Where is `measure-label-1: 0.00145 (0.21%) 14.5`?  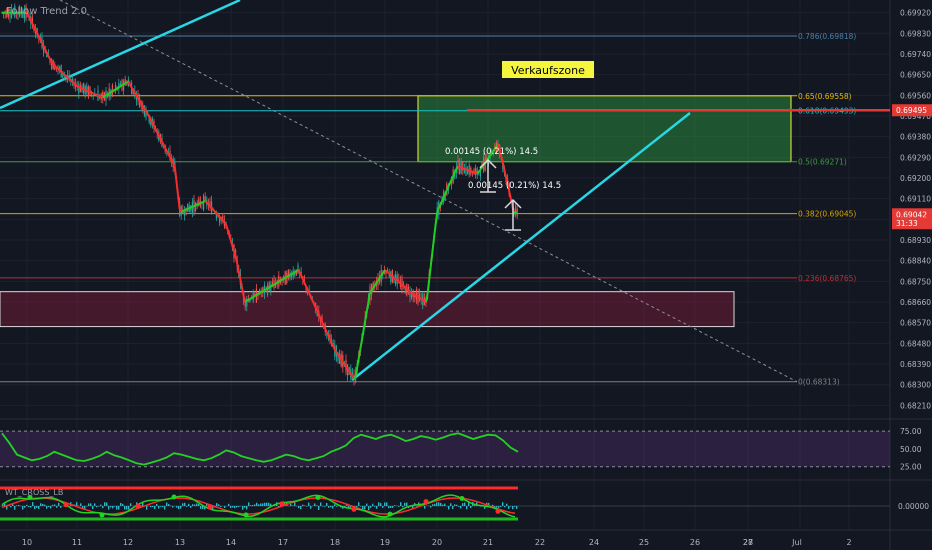
measure-label-1: 0.00145 (0.21%) 14.5 is located at coordinates (491, 152).